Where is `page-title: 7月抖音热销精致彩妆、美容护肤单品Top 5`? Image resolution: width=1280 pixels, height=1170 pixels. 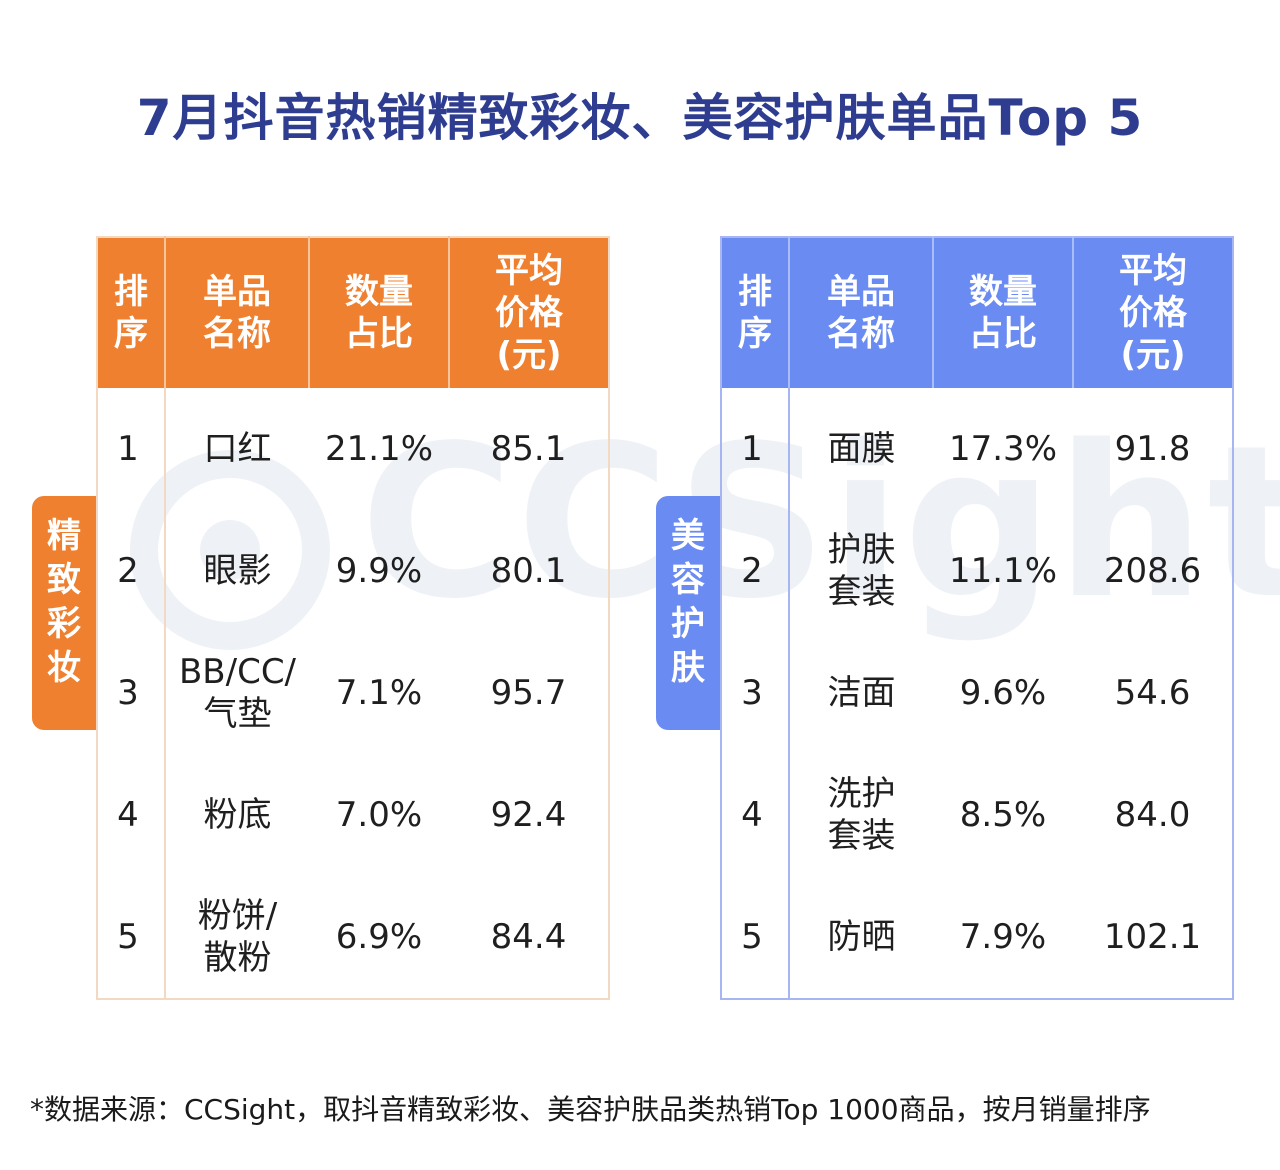 page-title: 7月抖音热销精致彩妆、美容护肤单品Top 5 is located at coordinates (640, 118).